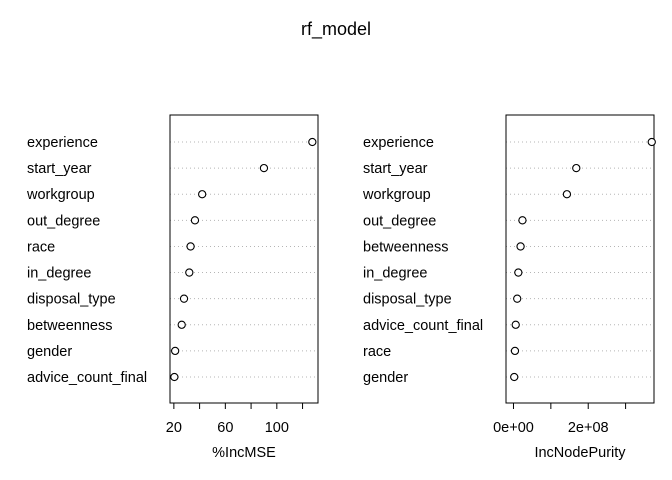 The width and height of the screenshot is (672, 480). Describe the element at coordinates (580, 453) in the screenshot. I see `panel-incnodepurity-xlabel: IncNodePurity` at that location.